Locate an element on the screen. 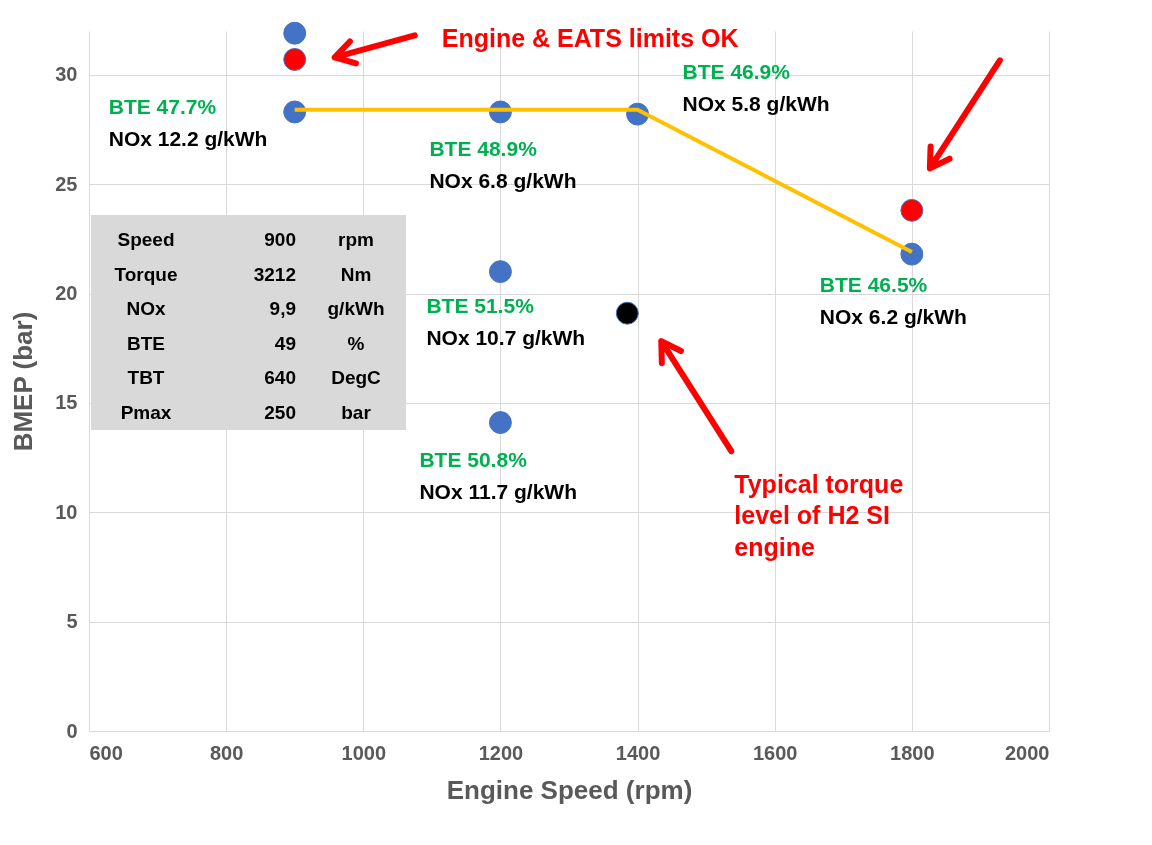 This screenshot has width=1152, height=845. annotation: Typical torque level of H2 SI engine is located at coordinates (819, 515).